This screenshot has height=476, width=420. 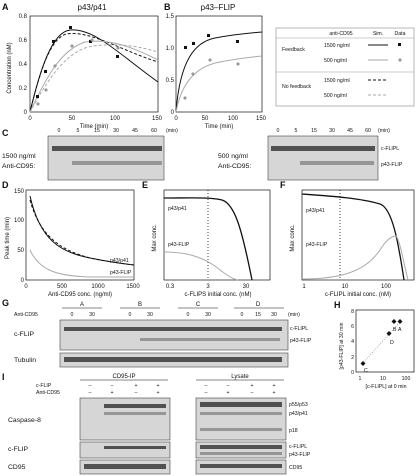 I want to click on tick: 1.0, so click(x=170, y=49).